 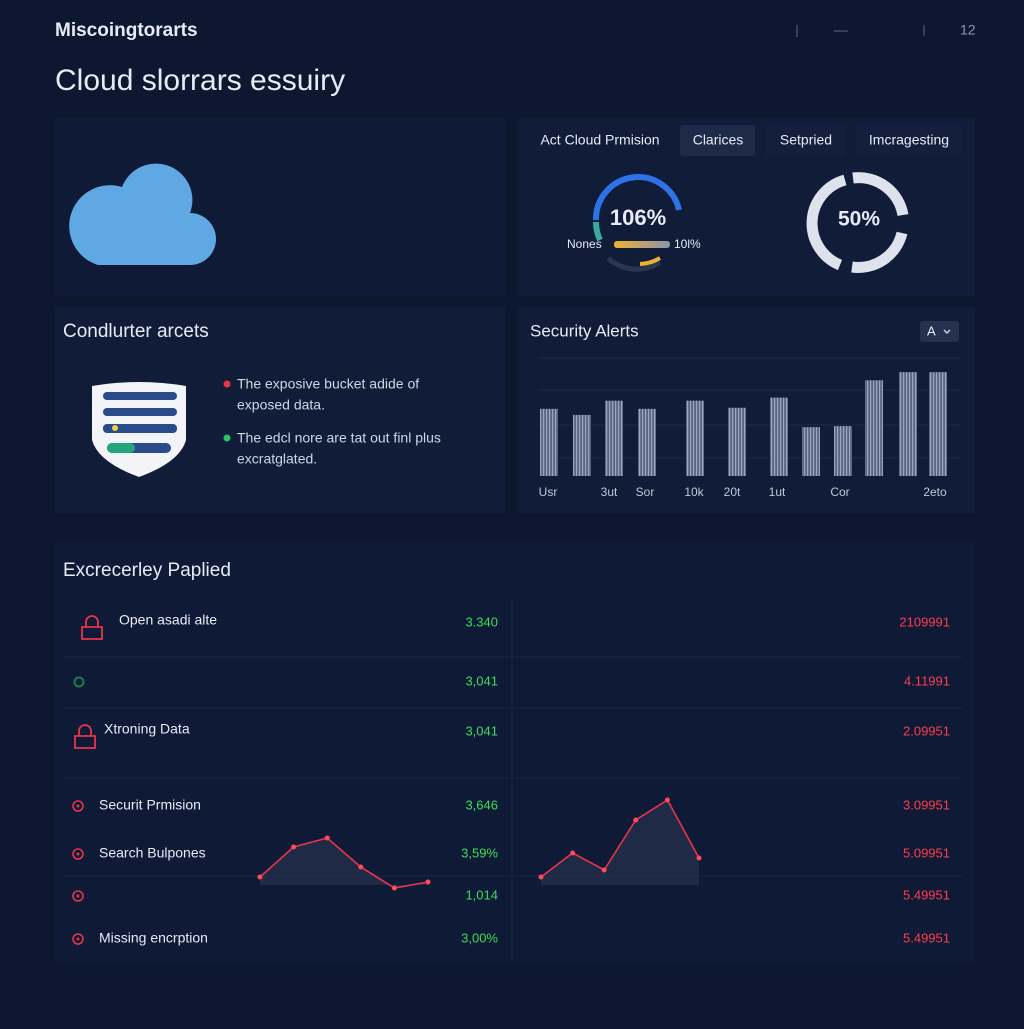 I want to click on tab: Clarices, so click(x=718, y=140).